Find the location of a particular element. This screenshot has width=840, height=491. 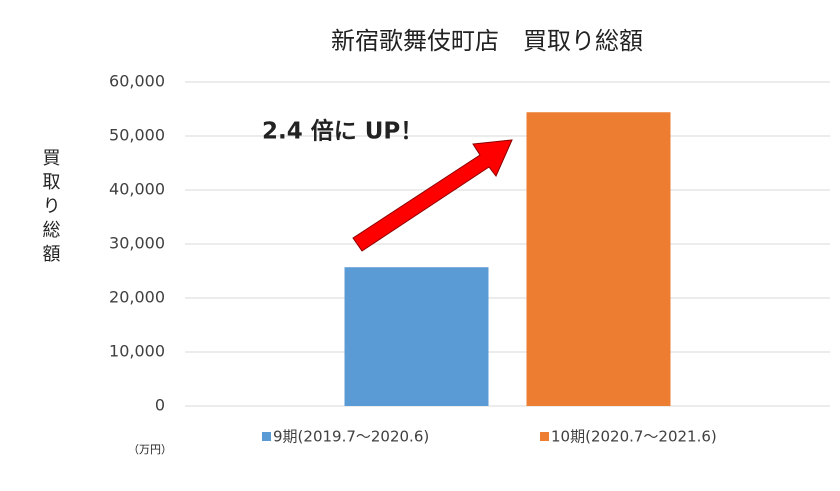

unit-label: （万円） is located at coordinates (150, 449).